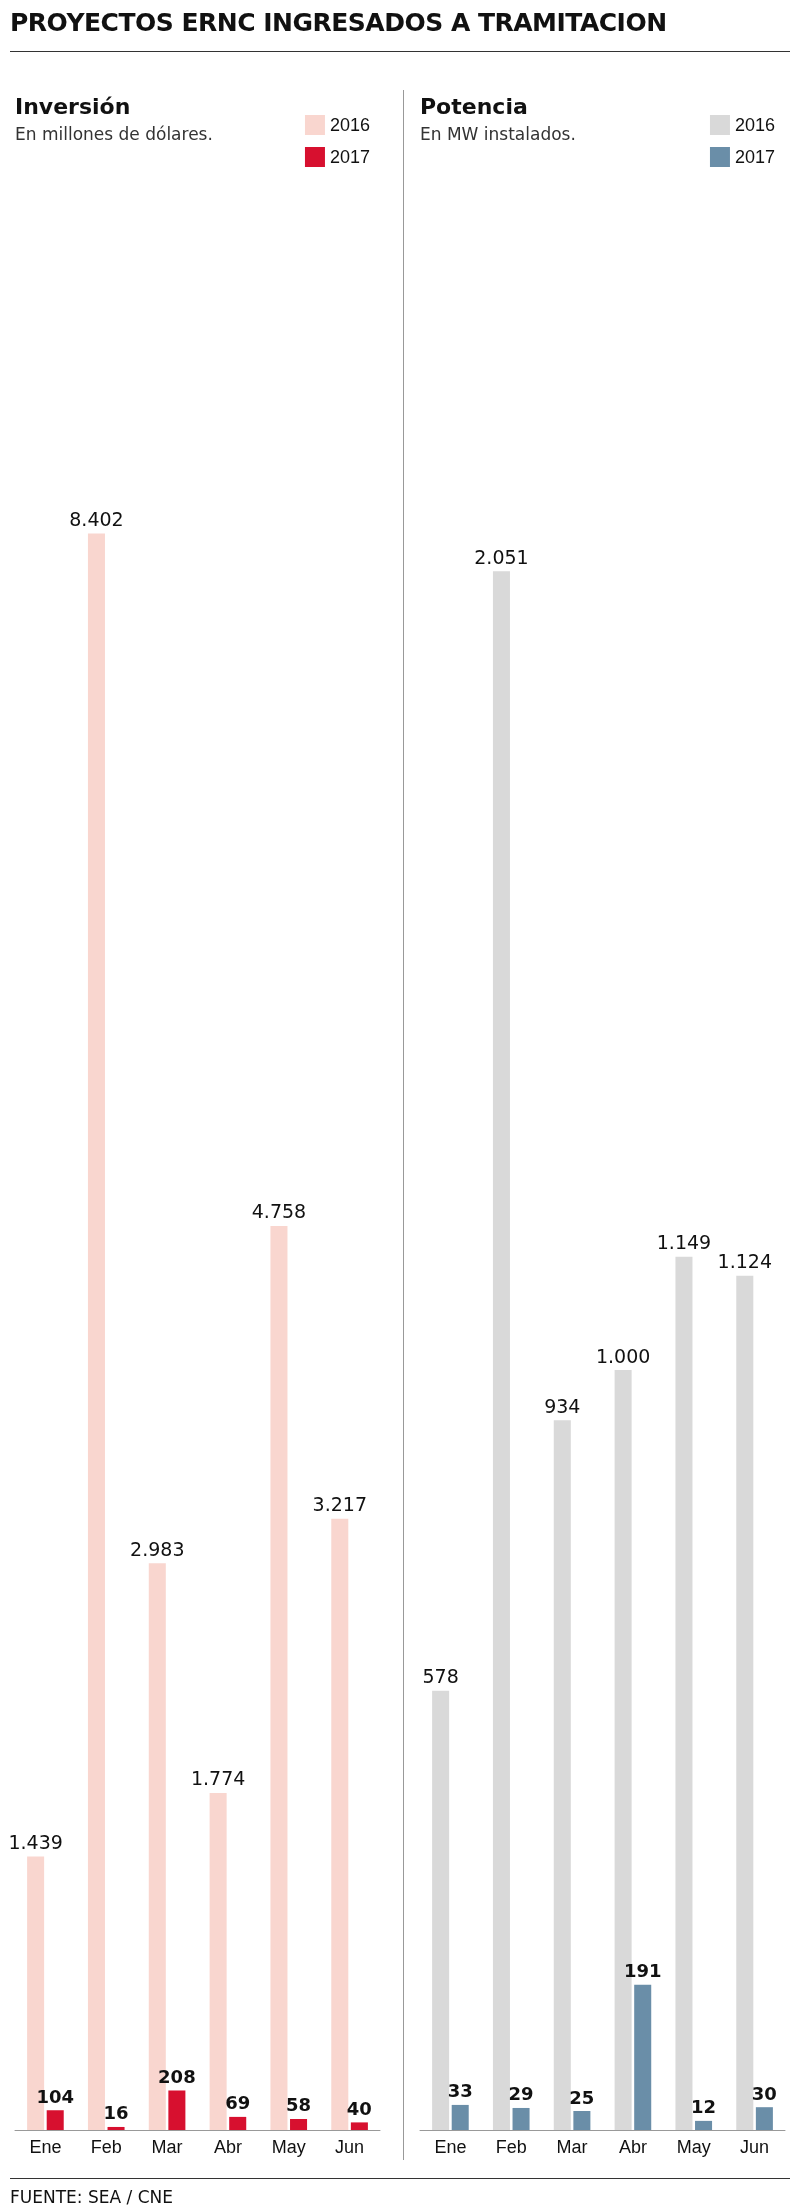  What do you see at coordinates (744, 1261) in the screenshot?
I see `data-label: 1.124` at bounding box center [744, 1261].